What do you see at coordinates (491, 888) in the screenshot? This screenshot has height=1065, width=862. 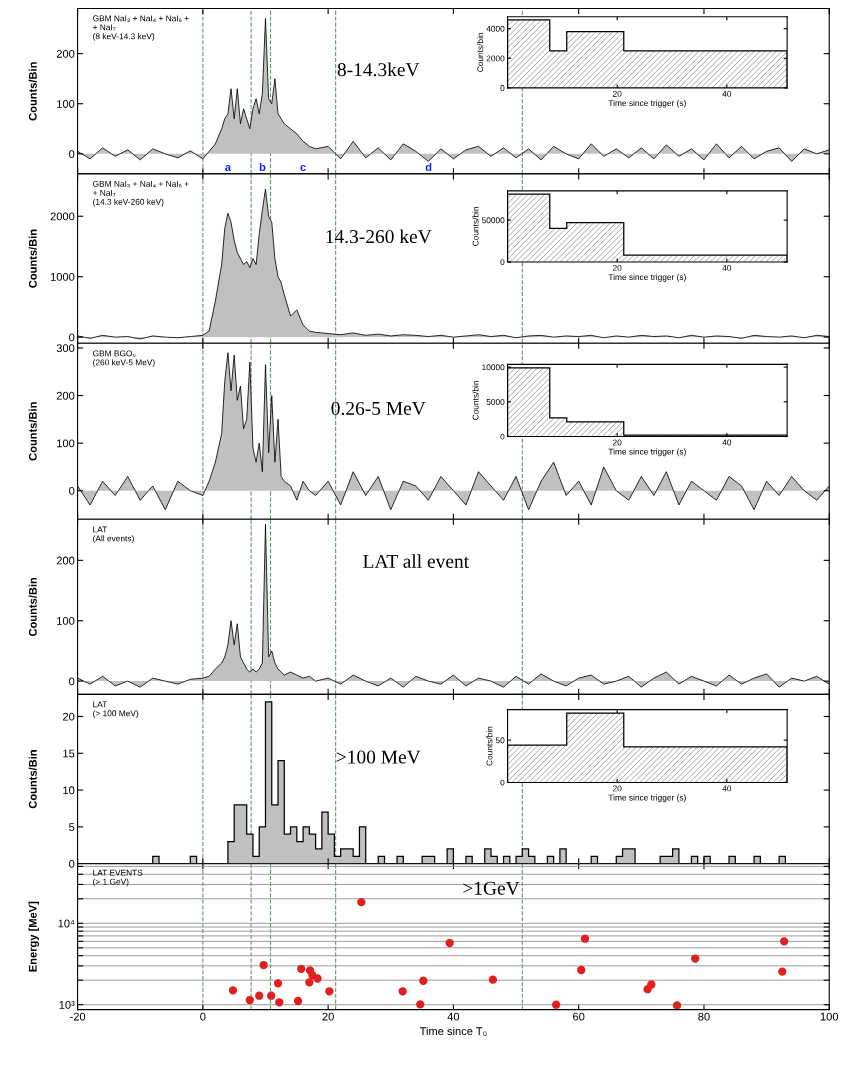 I see `annotation: >1GeV` at bounding box center [491, 888].